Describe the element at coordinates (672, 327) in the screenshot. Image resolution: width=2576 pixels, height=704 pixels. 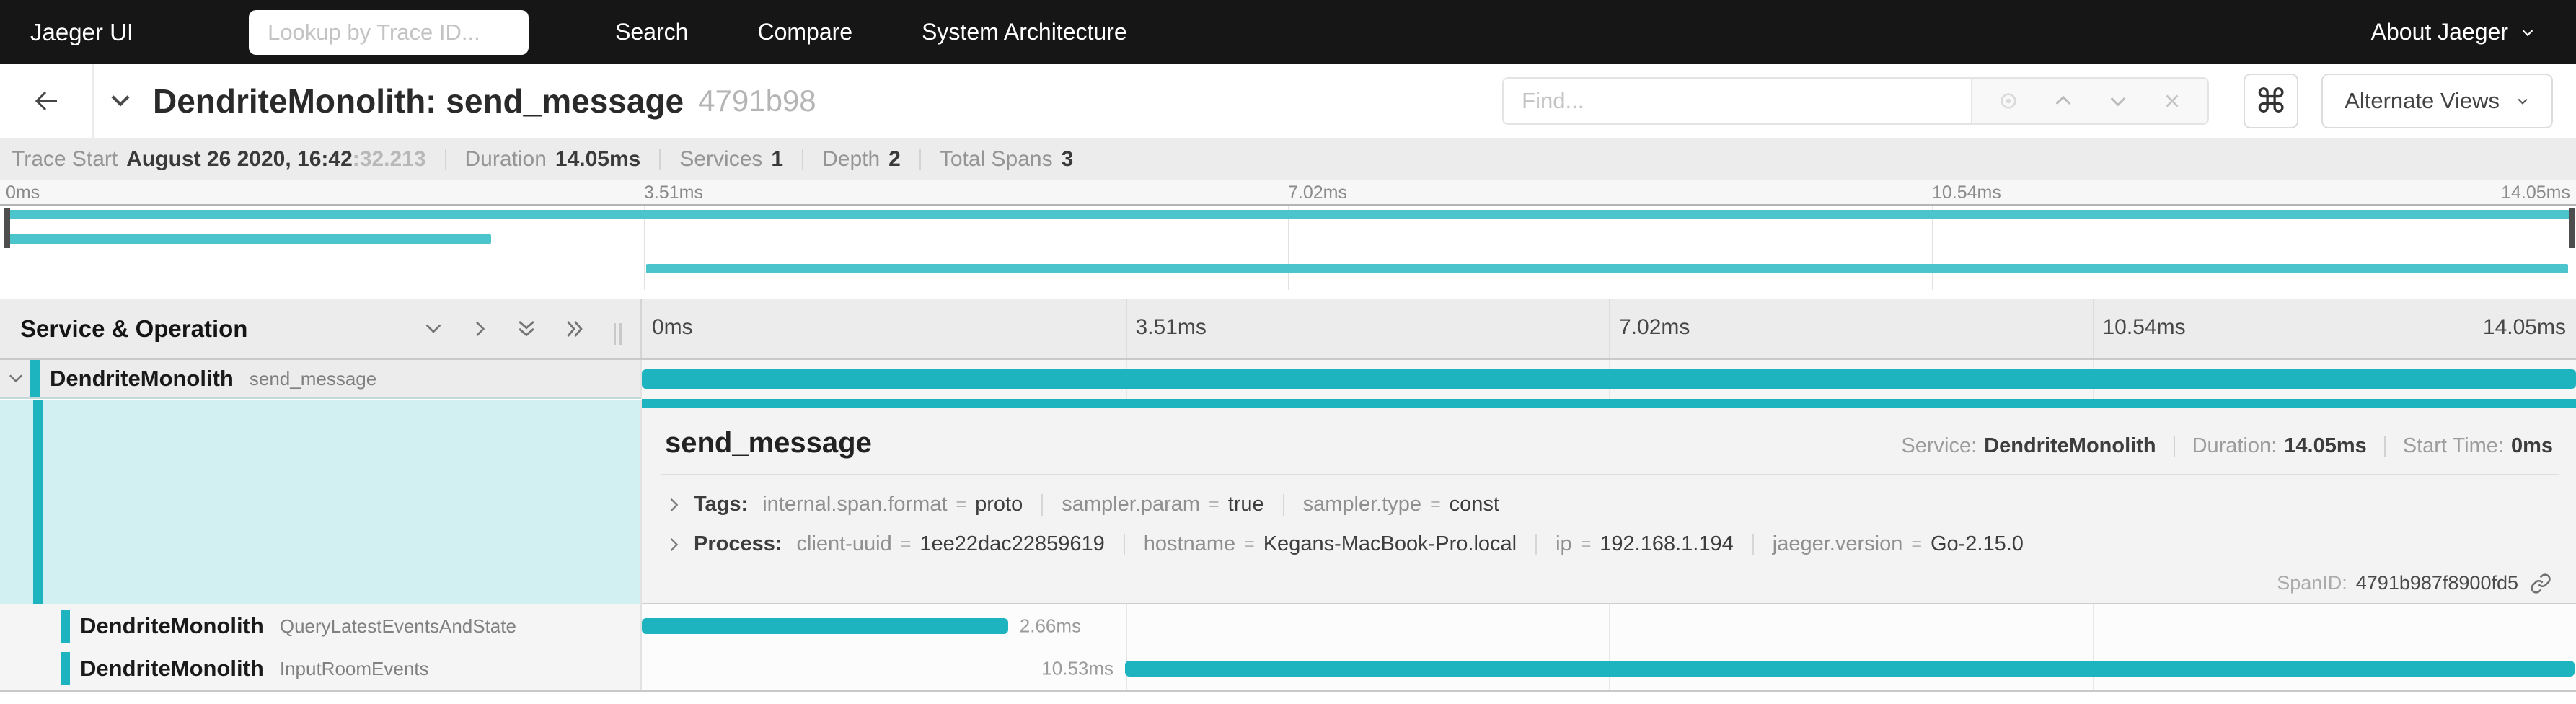
I see `timeline-tick: 0ms` at that location.